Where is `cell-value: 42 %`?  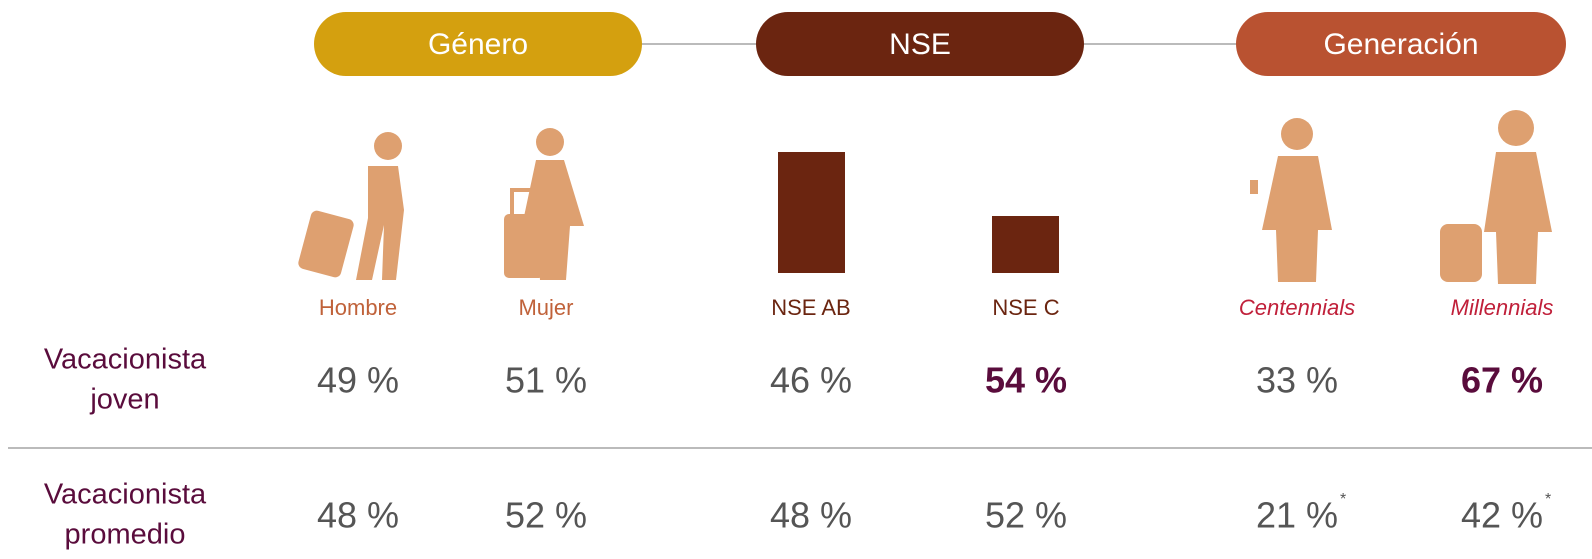
cell-value: 42 % is located at coordinates (1502, 515).